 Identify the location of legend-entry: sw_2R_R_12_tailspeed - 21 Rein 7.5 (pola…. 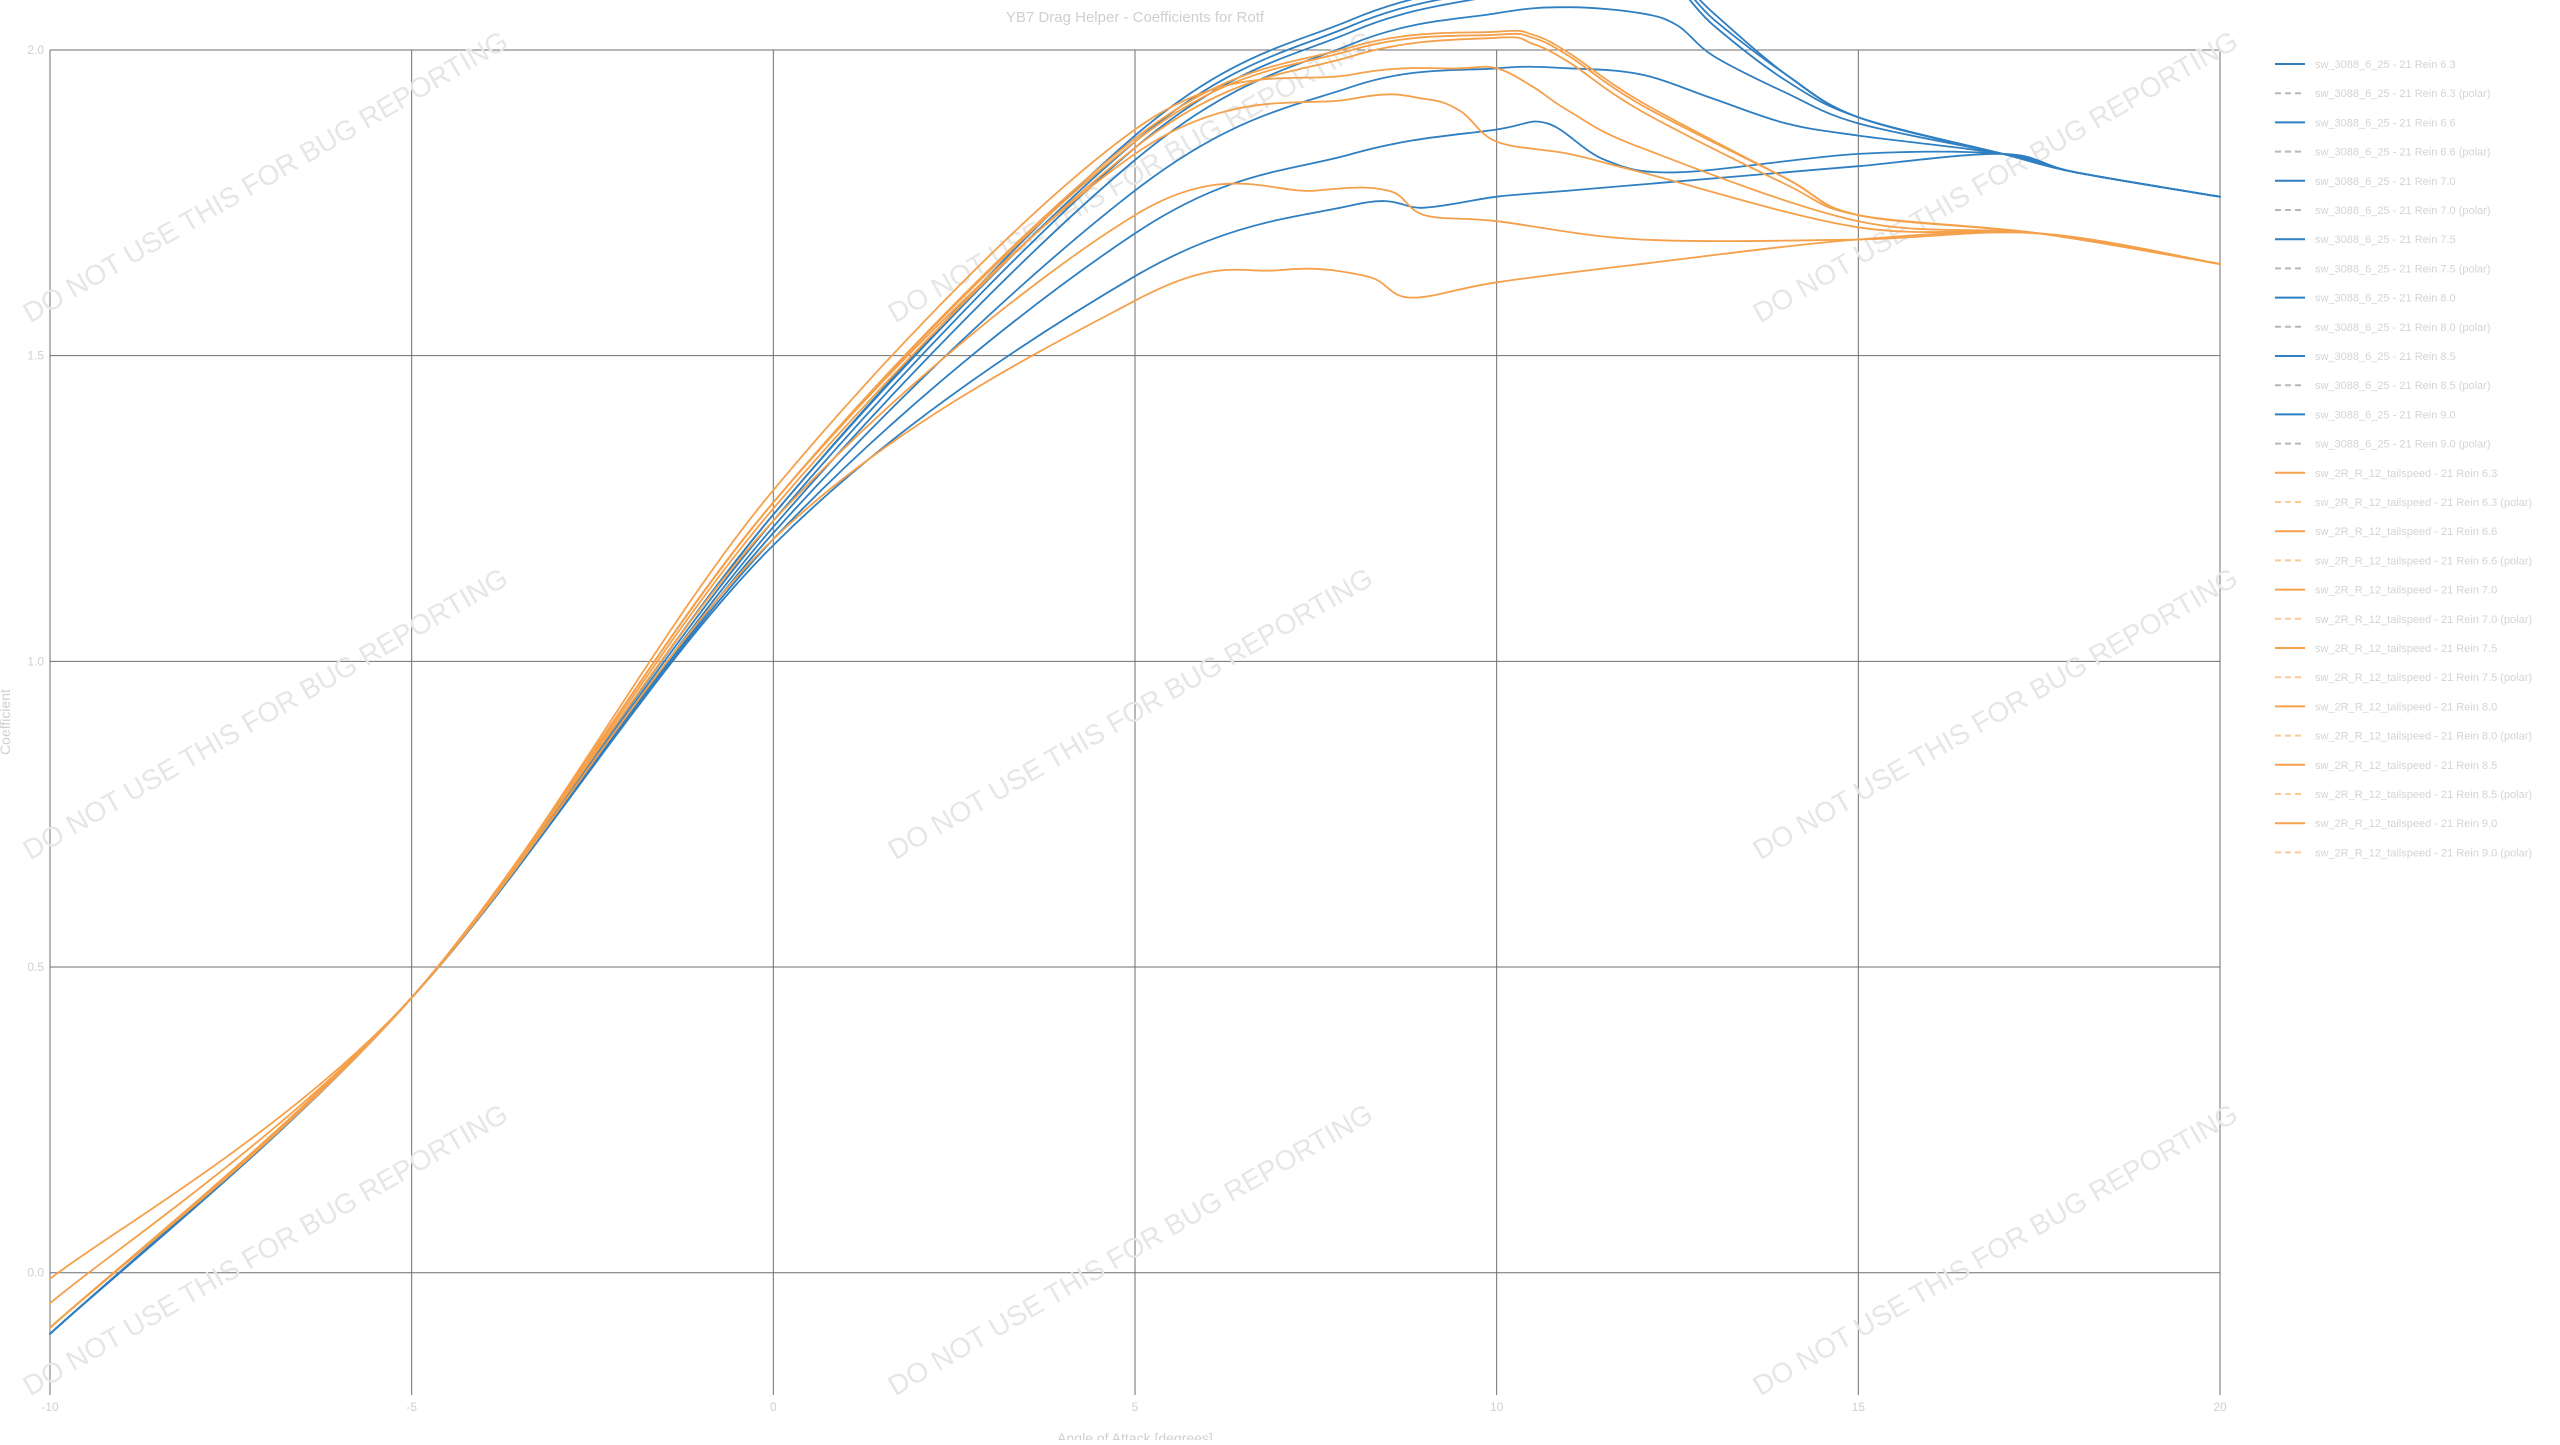
(2403, 678).